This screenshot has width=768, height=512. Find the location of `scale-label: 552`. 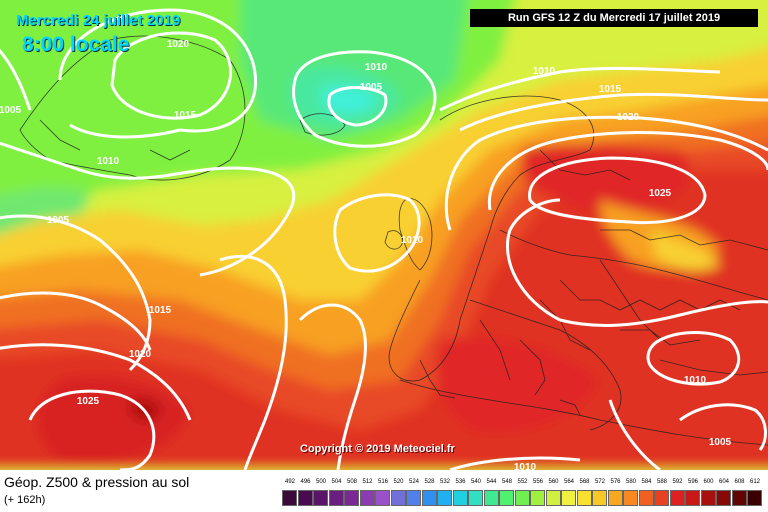

scale-label: 552 is located at coordinates (522, 482).